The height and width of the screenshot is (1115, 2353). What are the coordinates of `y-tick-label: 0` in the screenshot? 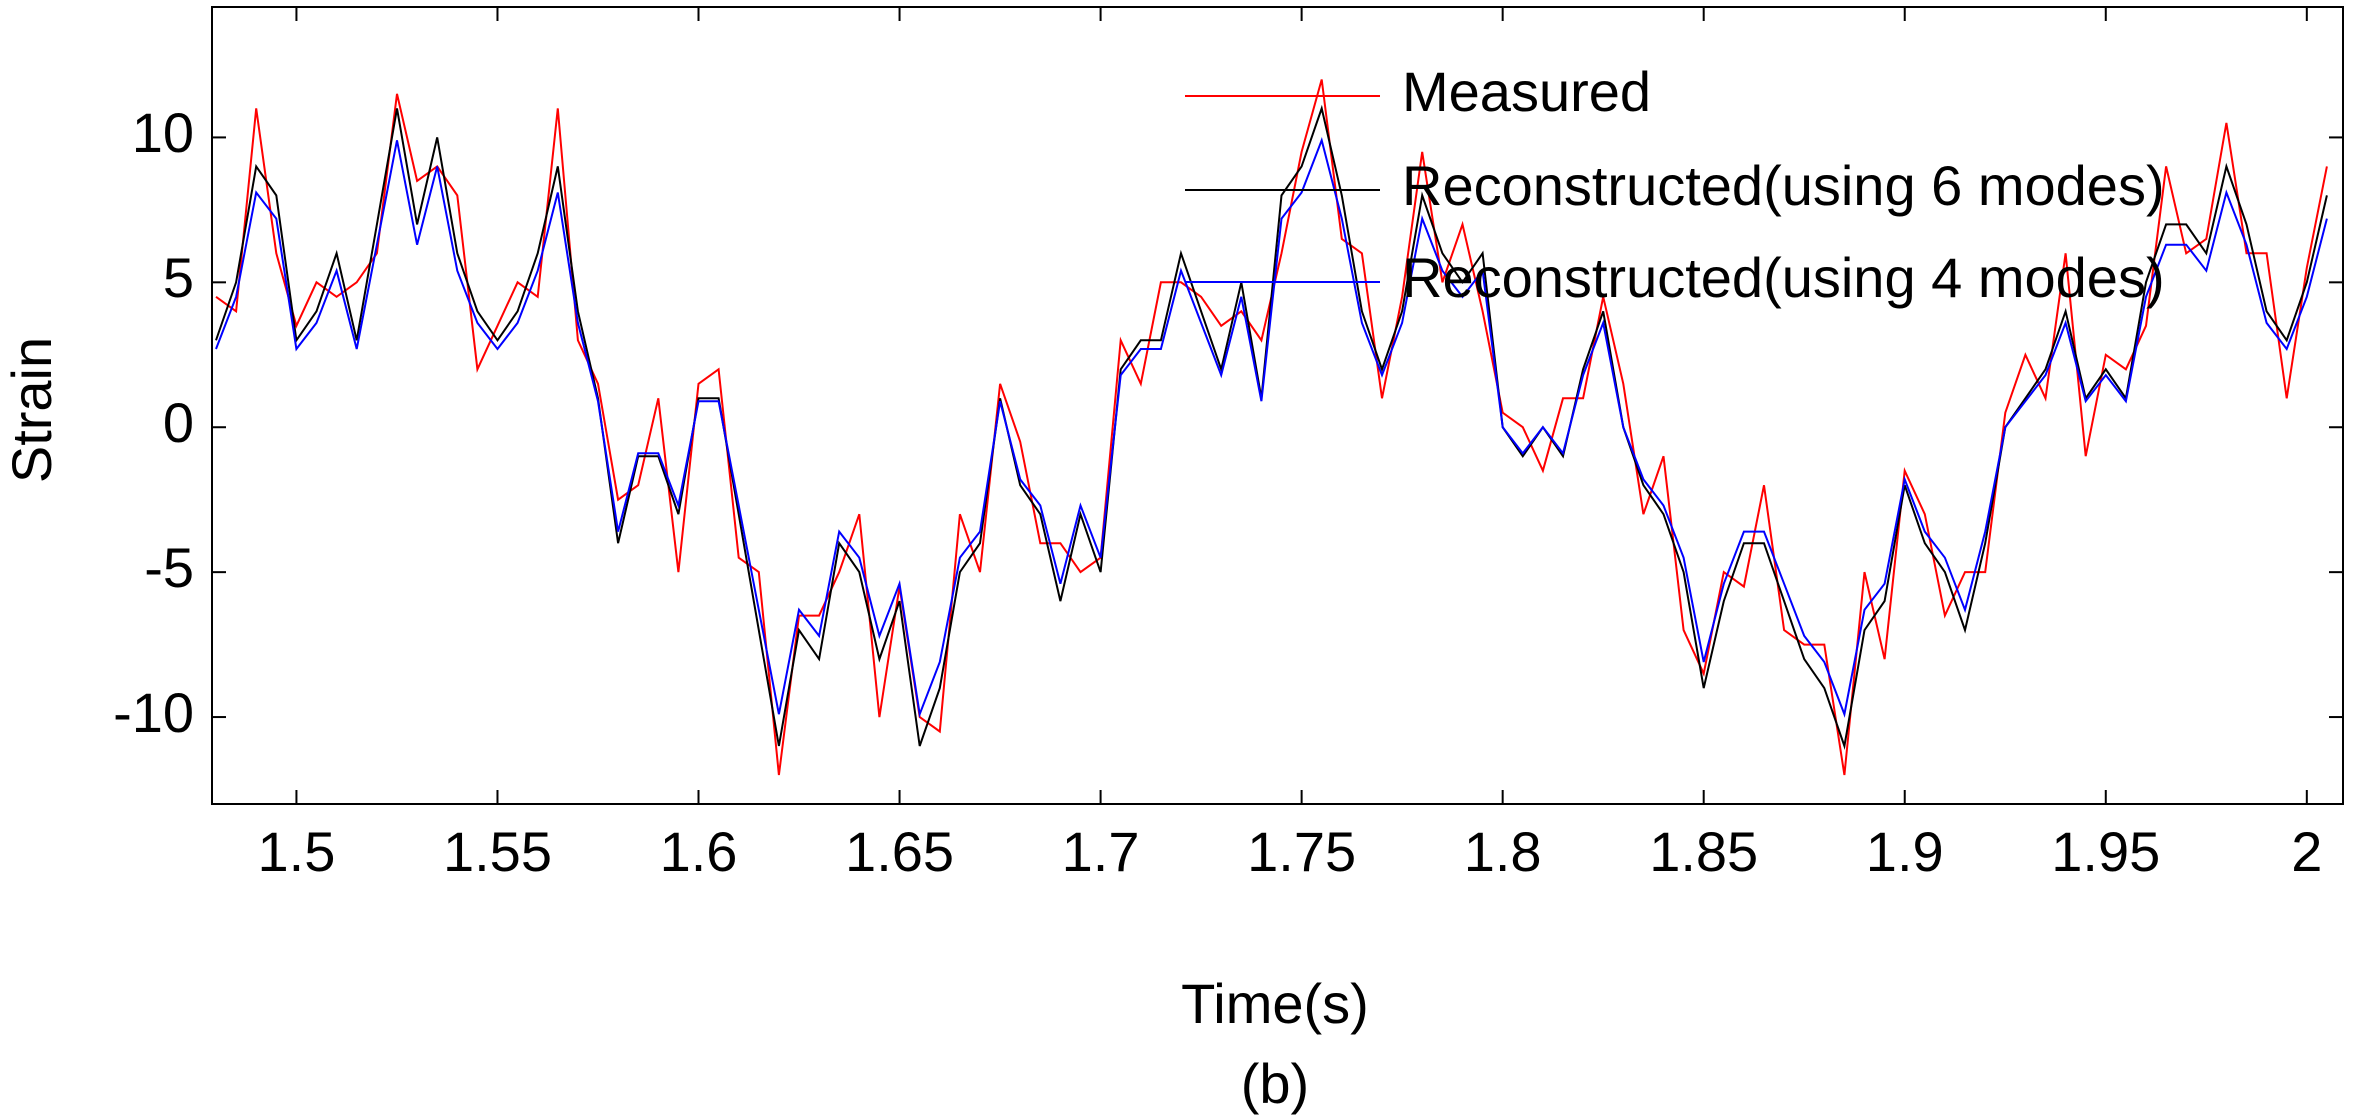 It's located at (178, 422).